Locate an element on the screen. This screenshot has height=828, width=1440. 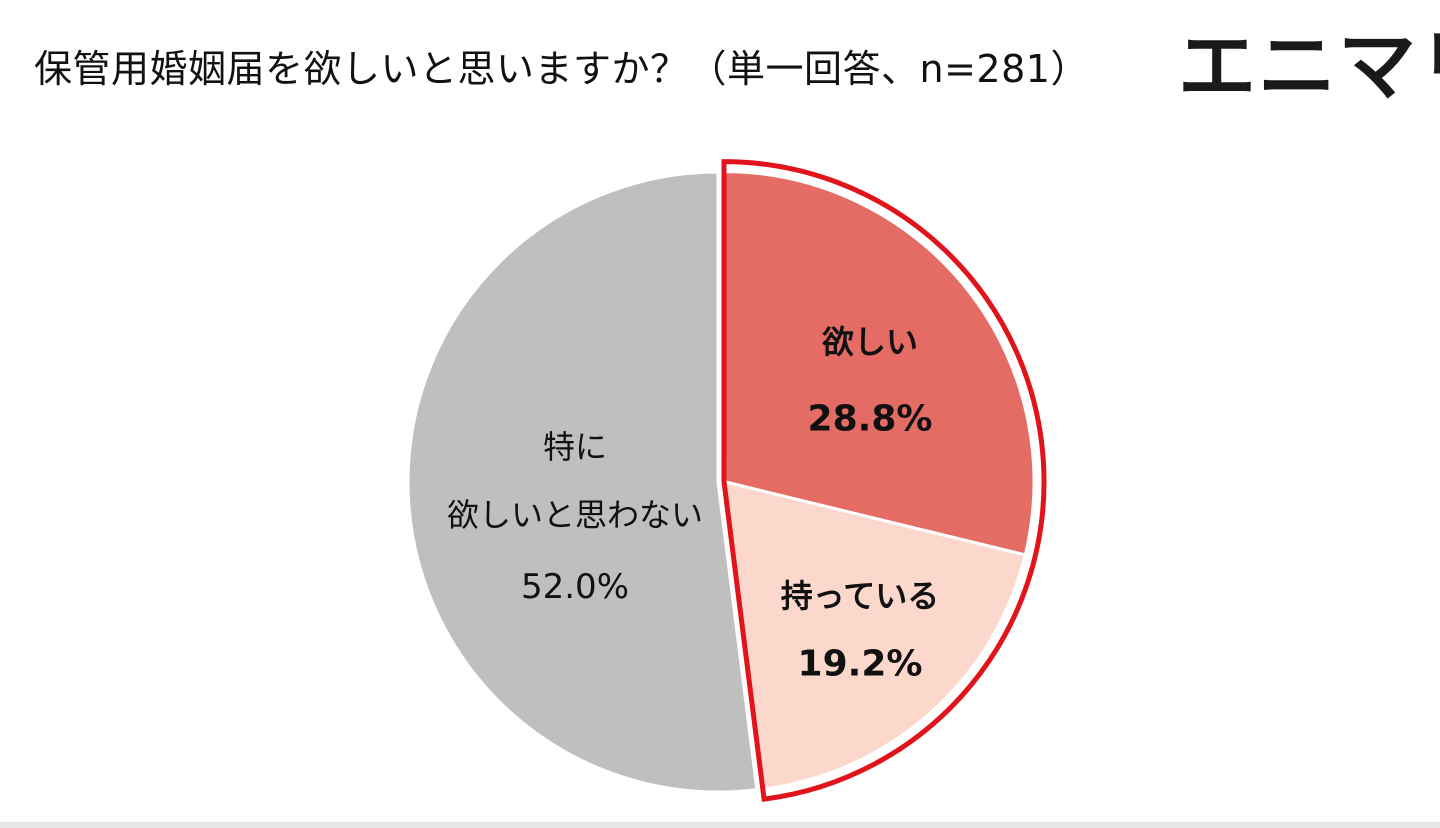
slice-label-2-line-1: 欲しいと思わない is located at coordinates (575, 515).